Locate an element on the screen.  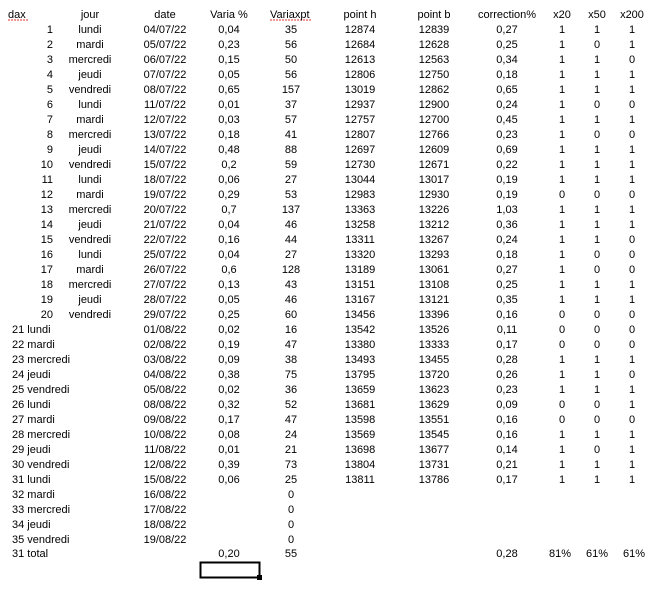
cell-varia: 0,17 is located at coordinates (228, 420).